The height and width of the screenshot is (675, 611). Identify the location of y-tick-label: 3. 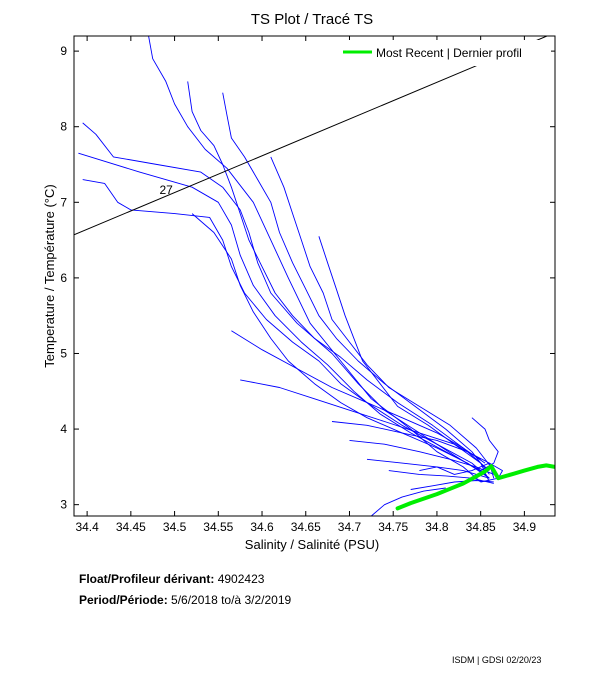
(63, 505).